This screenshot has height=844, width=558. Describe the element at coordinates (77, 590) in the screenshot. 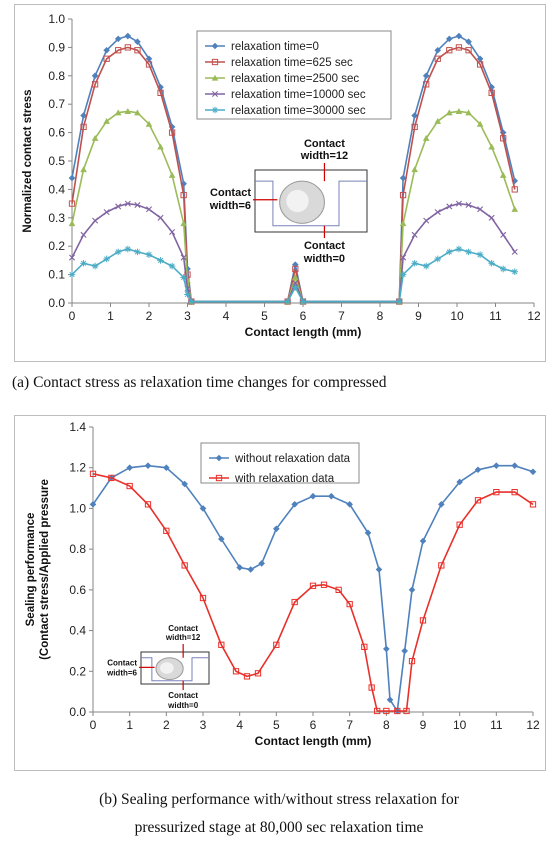

I see `chart-b-y-tick-label: 0.6` at that location.